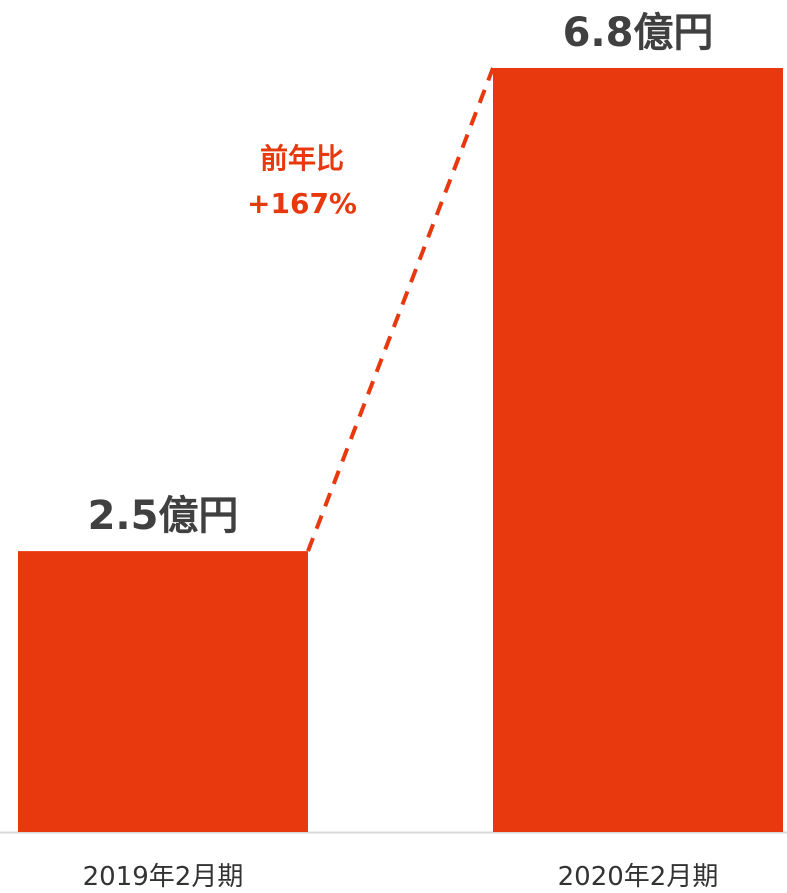 The width and height of the screenshot is (787, 893). Describe the element at coordinates (302, 203) in the screenshot. I see `growth-label-value: +167%` at that location.